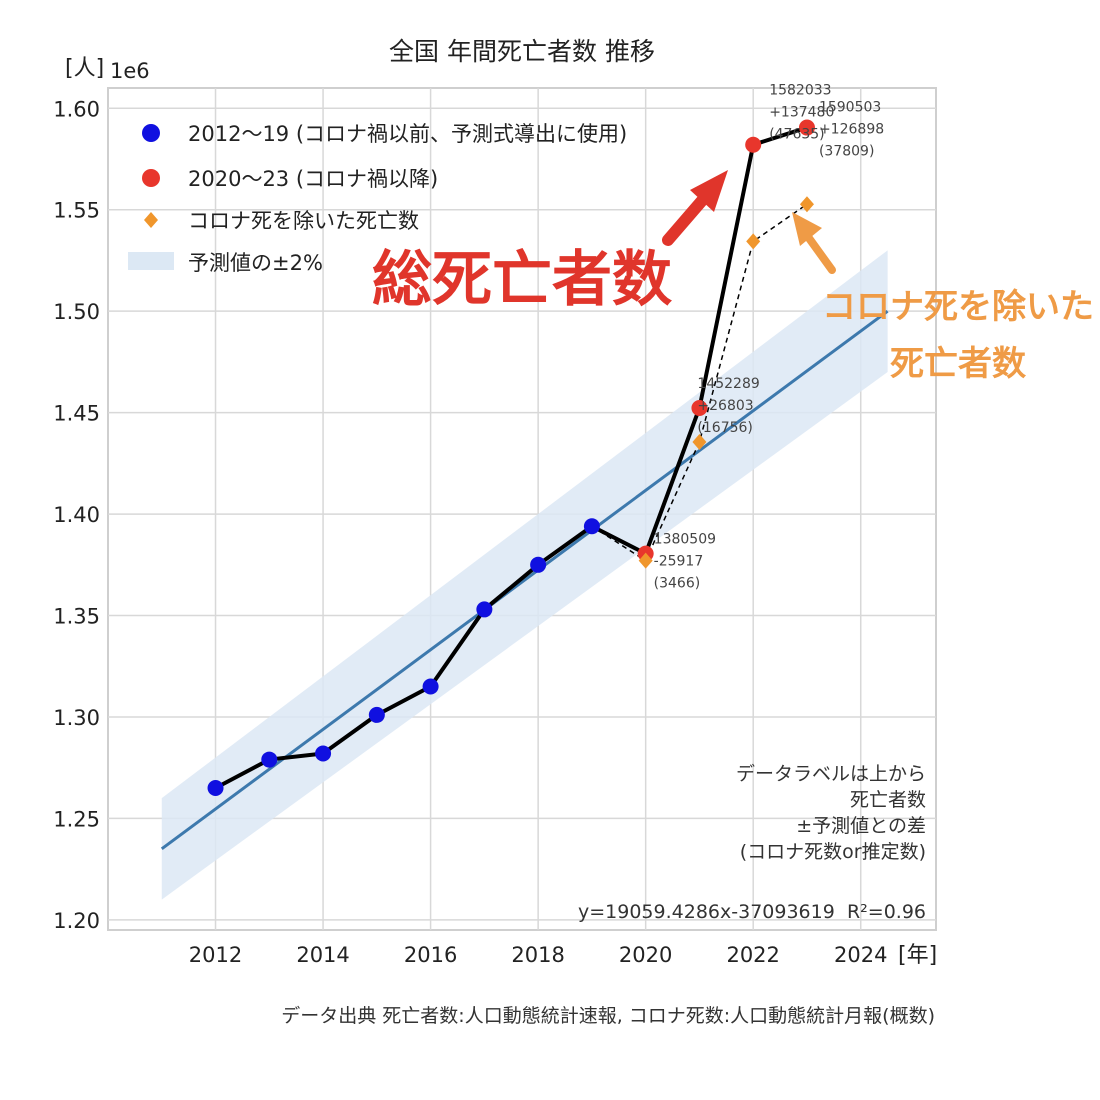 This screenshot has height=1100, width=1100. I want to click on data-label-line: 1452289, so click(728, 384).